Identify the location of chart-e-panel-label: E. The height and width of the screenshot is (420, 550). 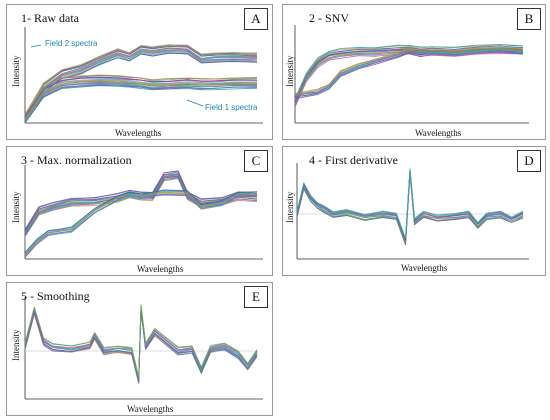
(256, 297).